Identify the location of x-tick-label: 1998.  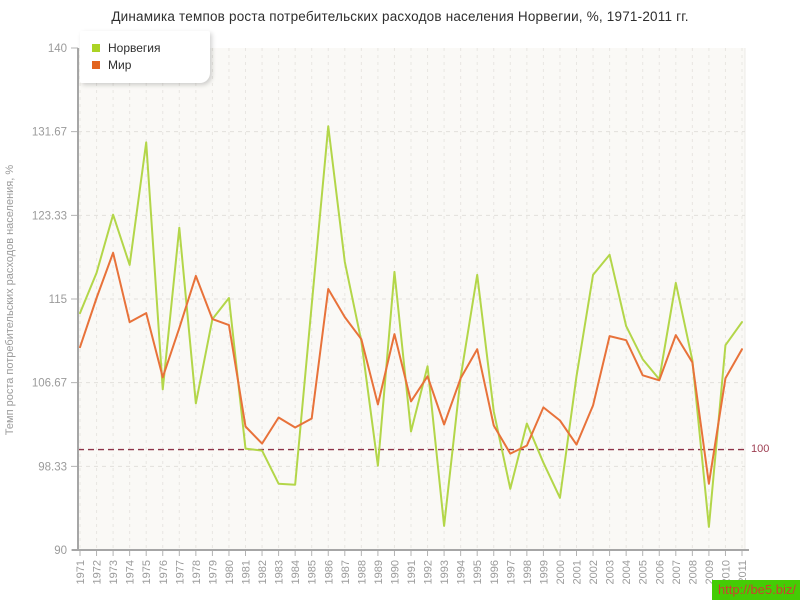
(528, 572).